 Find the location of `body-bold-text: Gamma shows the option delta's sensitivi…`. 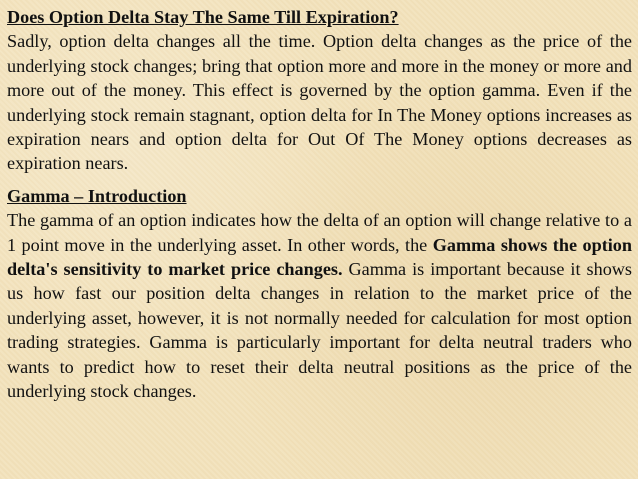

body-bold-text: Gamma shows the option delta's sensitivi… is located at coordinates (320, 257).